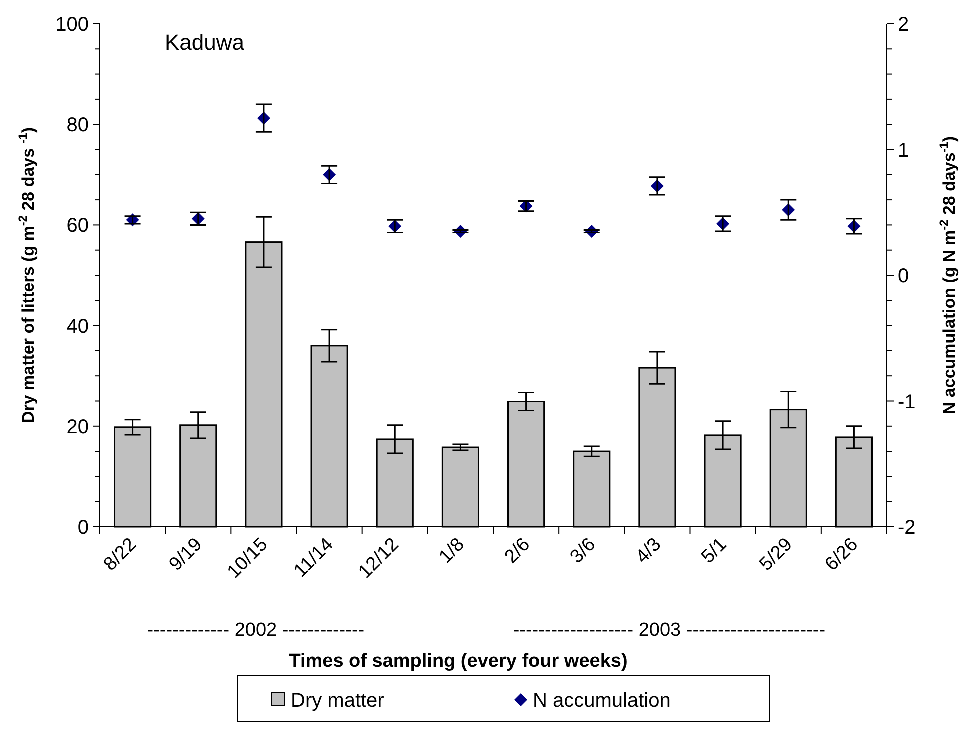 The width and height of the screenshot is (973, 737). I want to click on y-tick-label: 40, so click(77, 327).